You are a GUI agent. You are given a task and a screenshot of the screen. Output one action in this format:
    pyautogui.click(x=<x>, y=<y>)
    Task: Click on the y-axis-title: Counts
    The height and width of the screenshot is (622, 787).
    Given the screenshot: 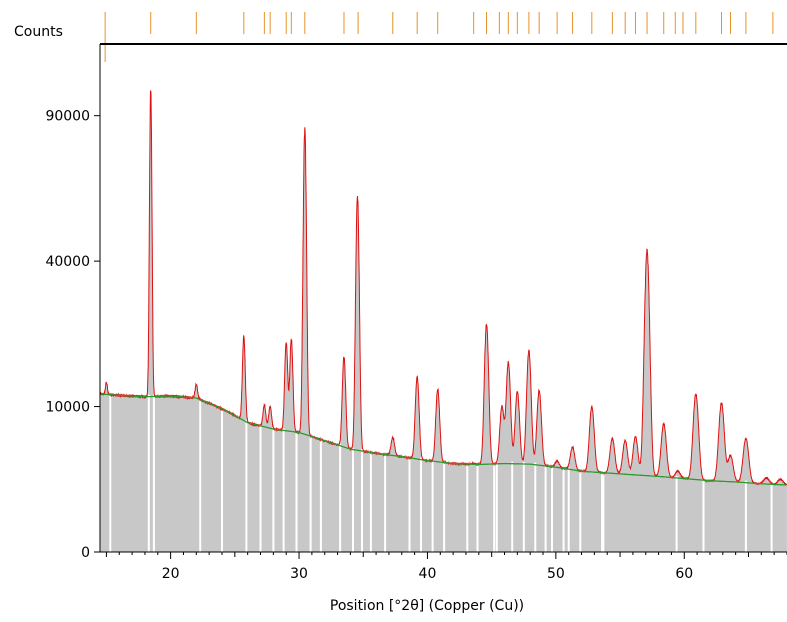 What is the action you would take?
    pyautogui.click(x=38, y=32)
    